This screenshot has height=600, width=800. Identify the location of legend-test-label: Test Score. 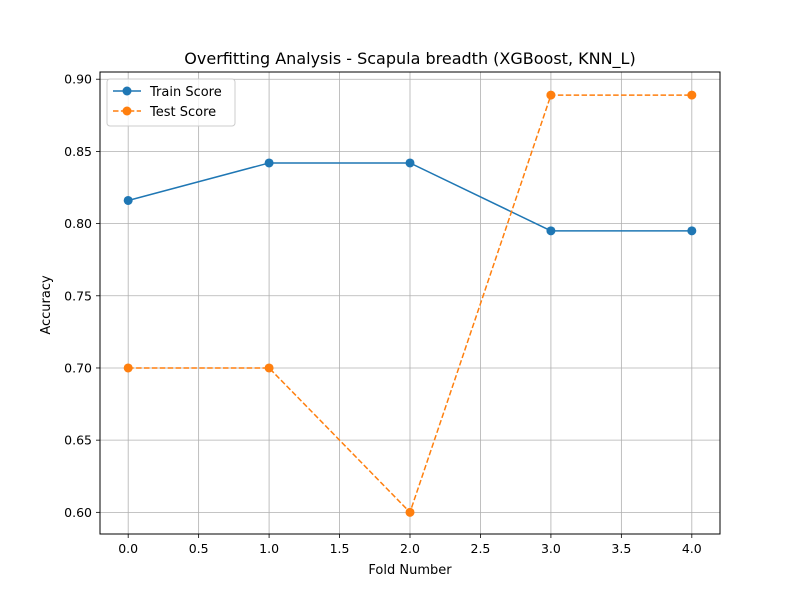
(182, 112).